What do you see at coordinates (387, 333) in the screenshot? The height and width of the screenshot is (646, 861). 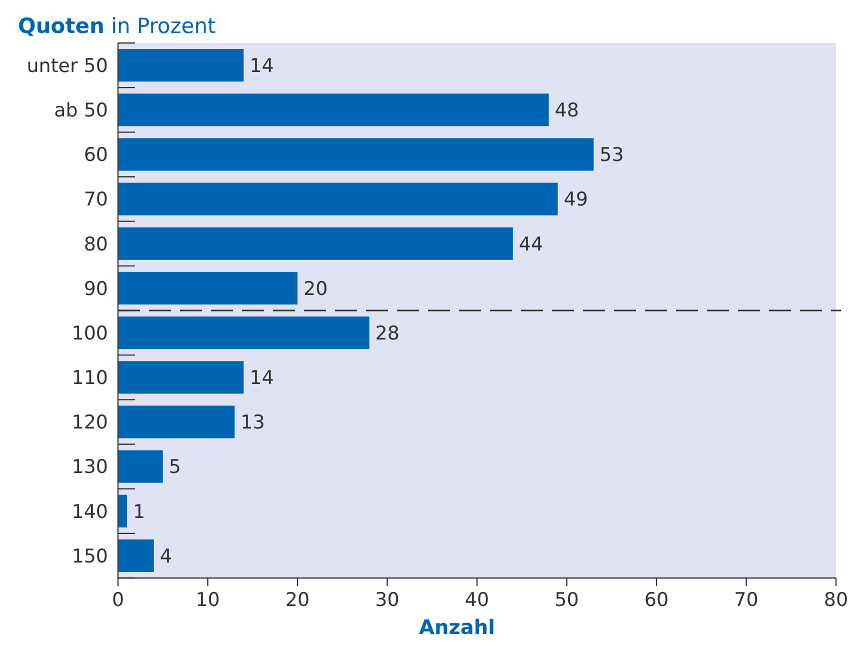 I see `data-label: 28` at bounding box center [387, 333].